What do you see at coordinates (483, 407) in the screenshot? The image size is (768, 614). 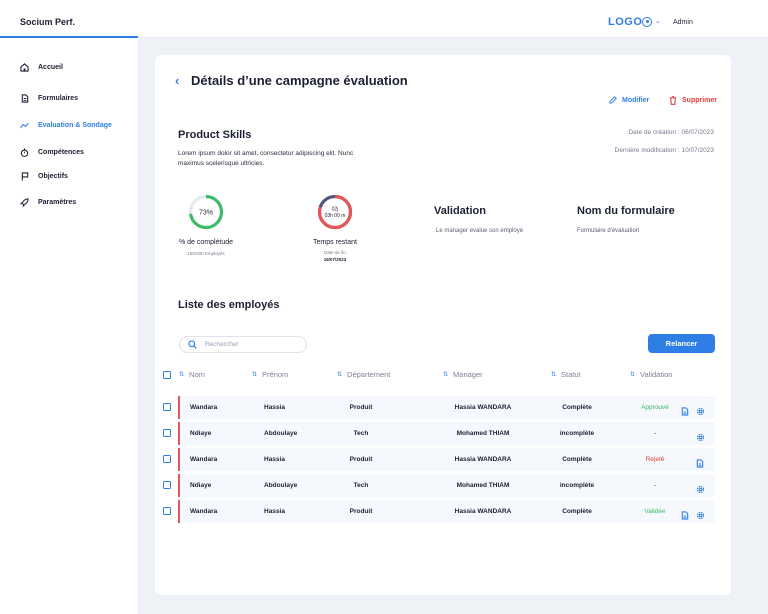 I see `cell-manager: Hassia WANDARA` at bounding box center [483, 407].